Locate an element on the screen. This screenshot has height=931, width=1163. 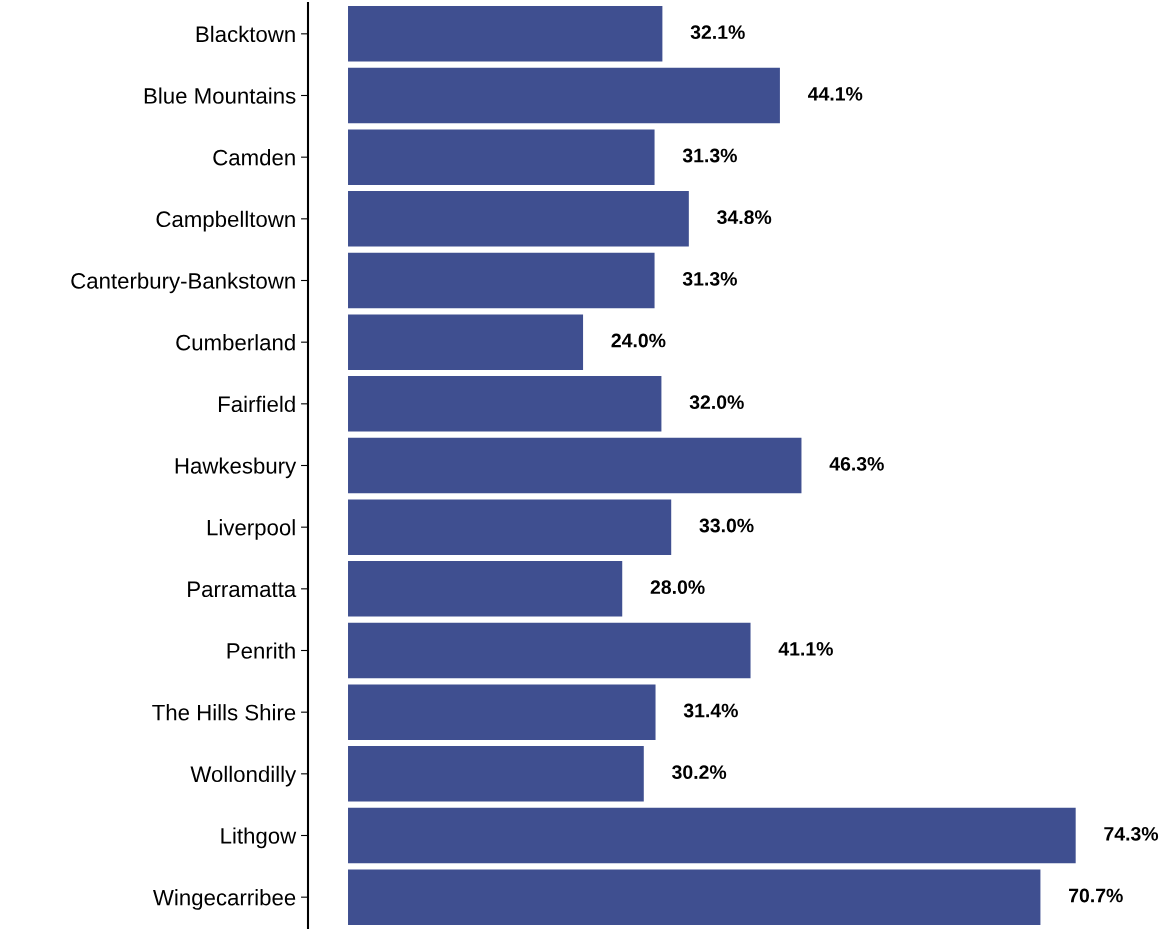
y-tick-label: The Hills Shire is located at coordinates (224, 712).